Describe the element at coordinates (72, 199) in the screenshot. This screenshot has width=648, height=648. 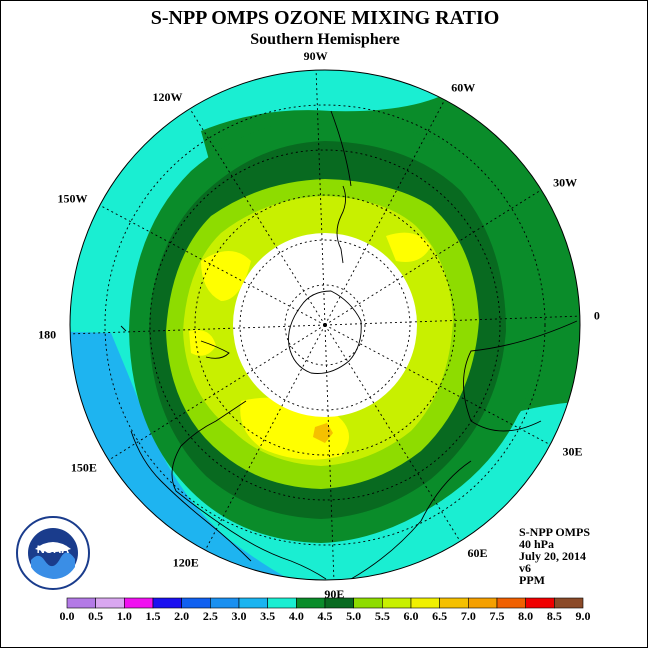
I see `longitude-label: 150W` at that location.